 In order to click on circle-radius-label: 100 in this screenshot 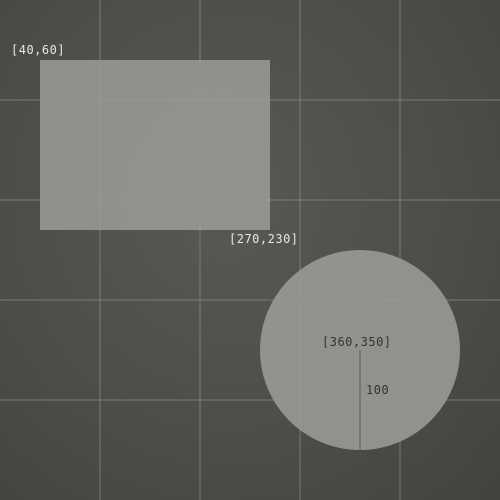, I will do `click(378, 390)`.